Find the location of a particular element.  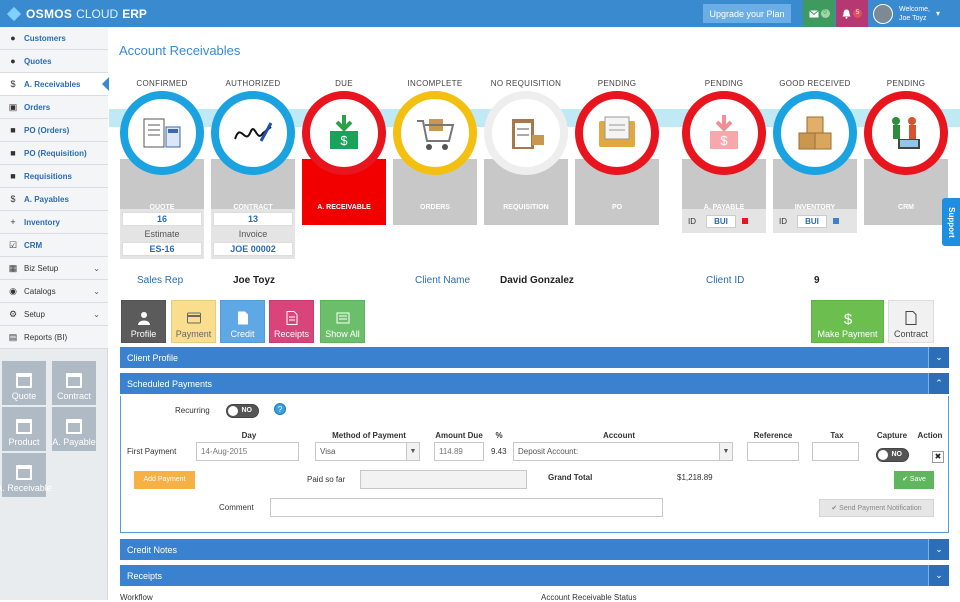

sidebar-item-payables: $ A. Payables is located at coordinates (54, 199).